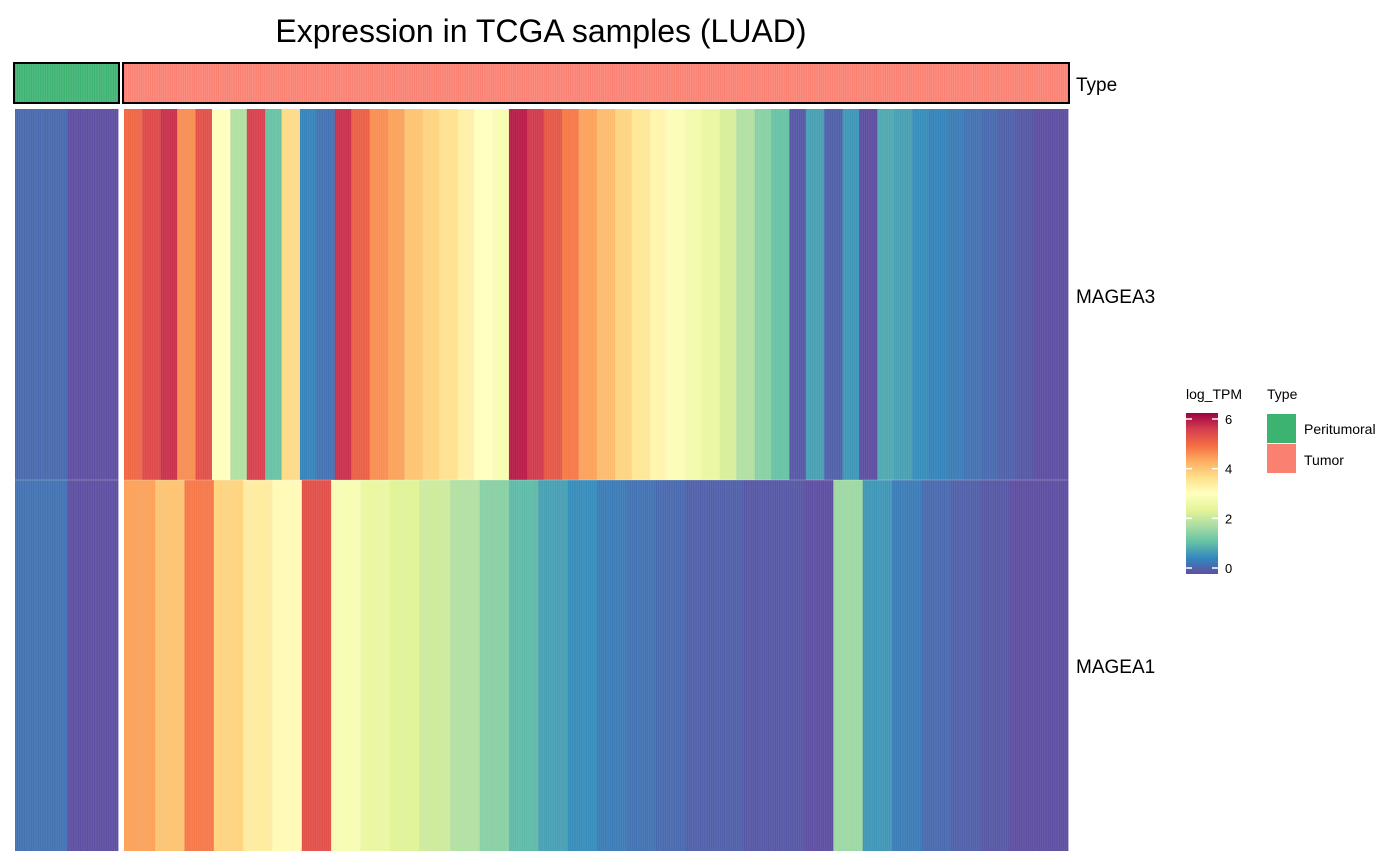 The image size is (1400, 866). Describe the element at coordinates (1202, 493) in the screenshot. I see `colorbar-gradient` at that location.